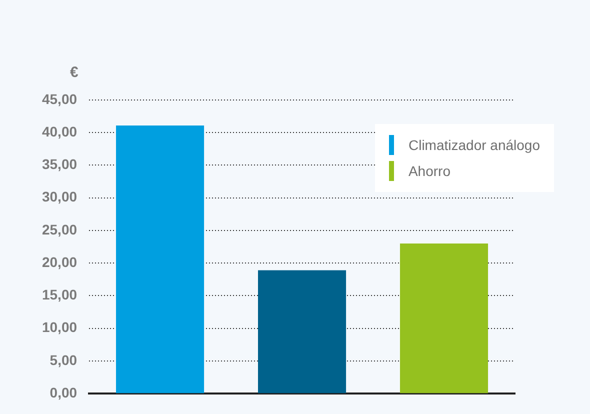 This screenshot has height=414, width=590. What do you see at coordinates (60, 262) in the screenshot?
I see `y-tick-label: 20,00` at bounding box center [60, 262].